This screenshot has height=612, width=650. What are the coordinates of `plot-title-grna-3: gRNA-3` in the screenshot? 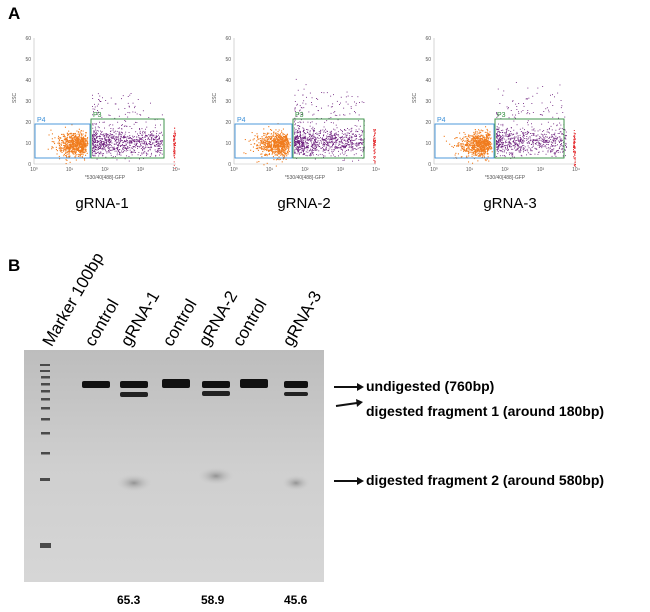 It's located at (510, 203).